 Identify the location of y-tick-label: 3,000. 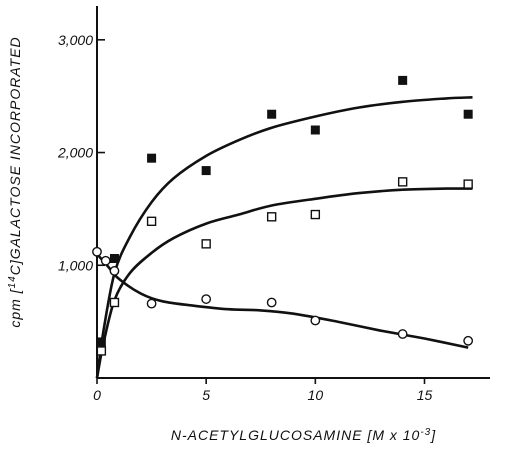
(75, 40).